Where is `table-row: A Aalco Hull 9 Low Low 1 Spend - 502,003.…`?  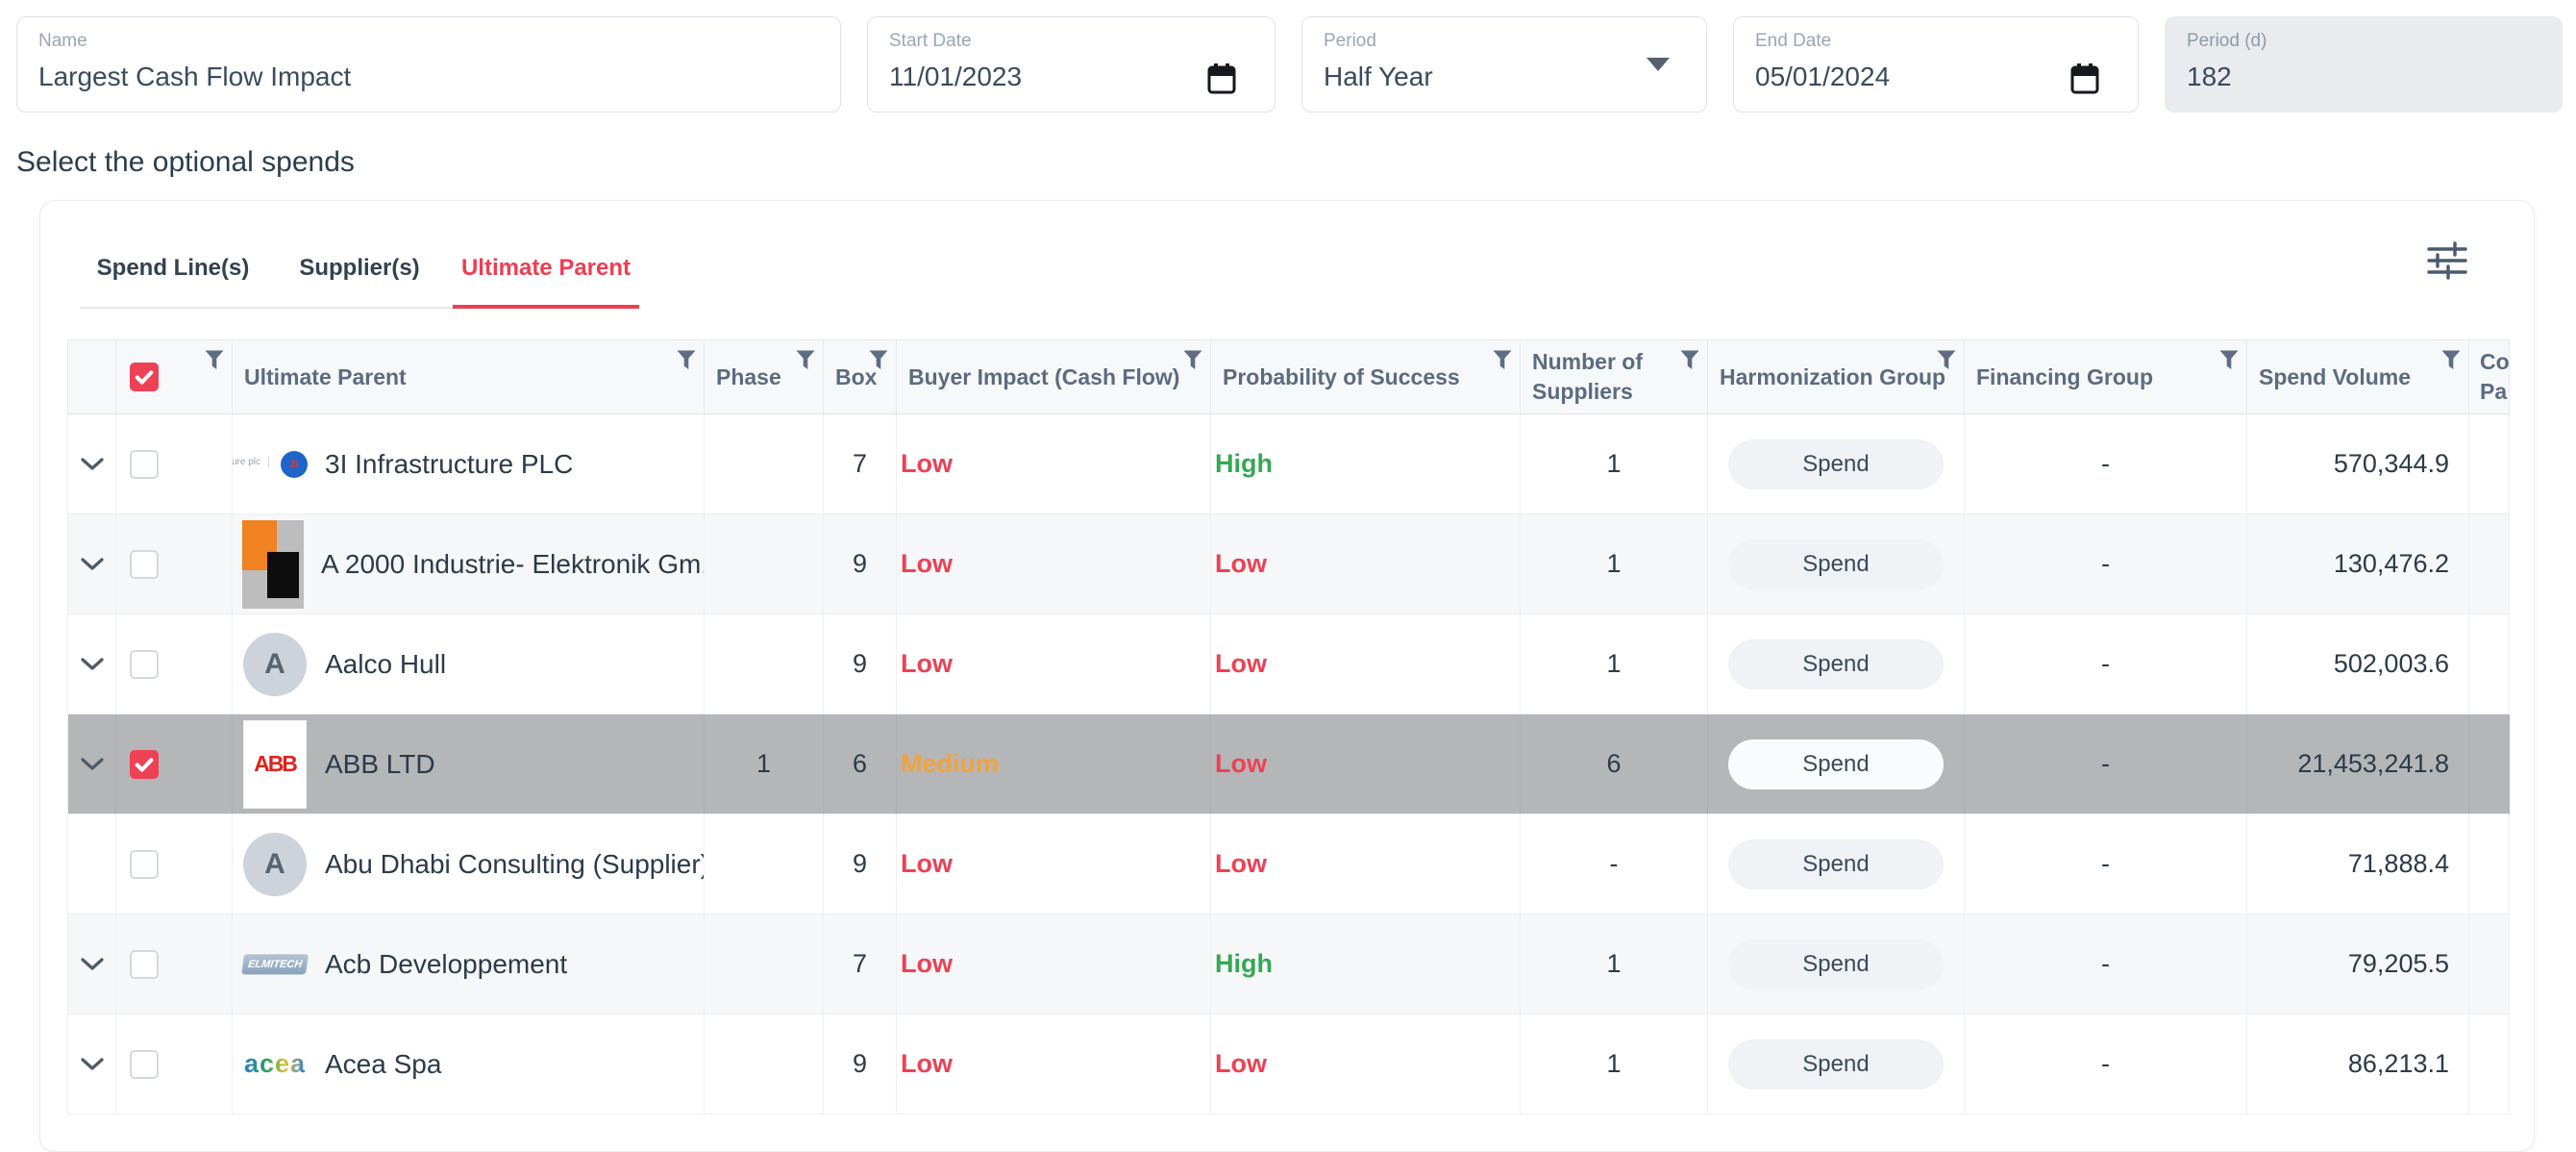
table-row: A Aalco Hull 9 Low Low 1 Spend - 502,003.… is located at coordinates (1288, 664).